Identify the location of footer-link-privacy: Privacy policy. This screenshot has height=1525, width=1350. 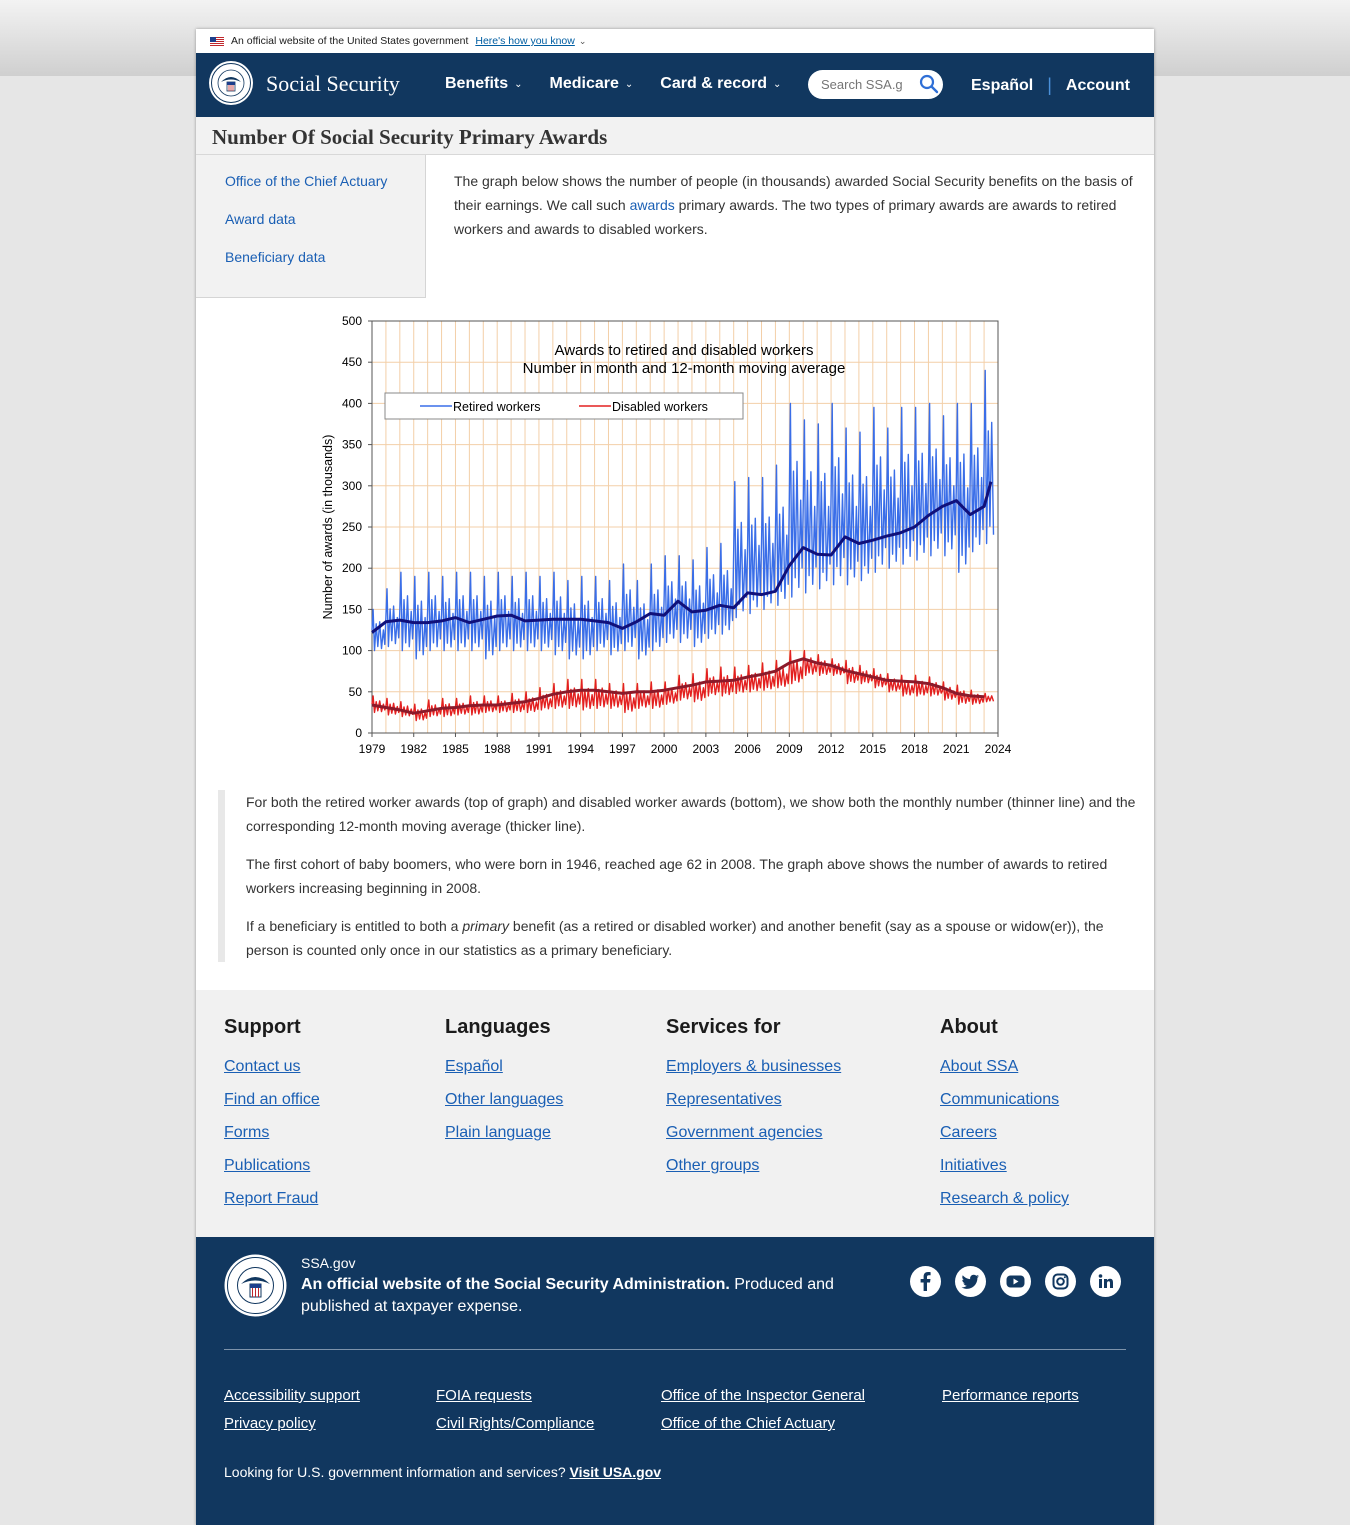
(270, 1423).